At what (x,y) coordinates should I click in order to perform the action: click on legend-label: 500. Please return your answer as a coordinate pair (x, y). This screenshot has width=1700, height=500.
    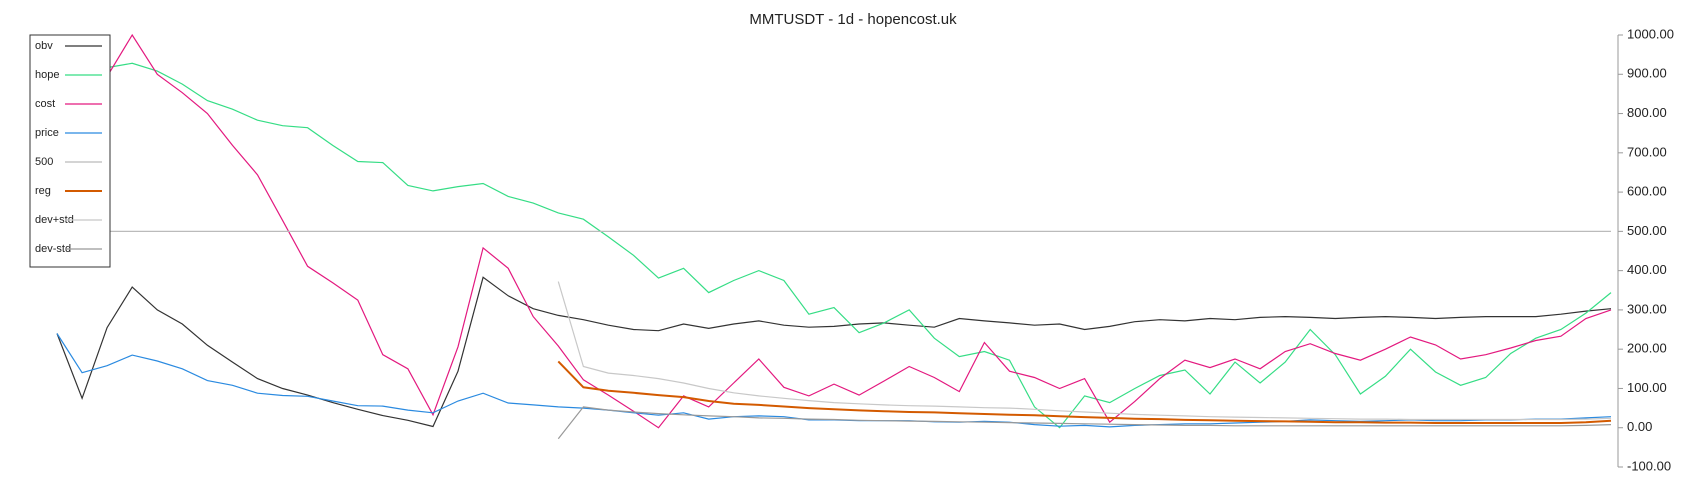
    Looking at the image, I should click on (44, 162).